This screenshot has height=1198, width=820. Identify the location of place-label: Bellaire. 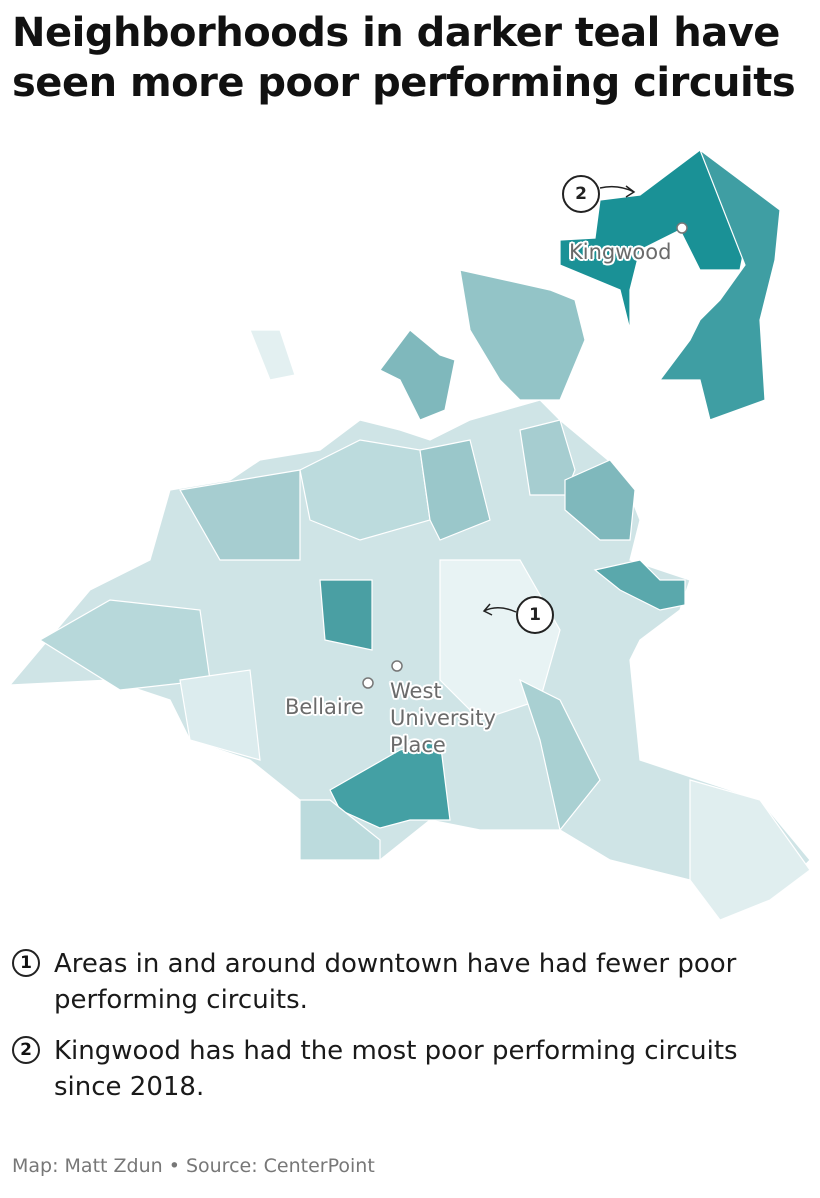
(324, 707).